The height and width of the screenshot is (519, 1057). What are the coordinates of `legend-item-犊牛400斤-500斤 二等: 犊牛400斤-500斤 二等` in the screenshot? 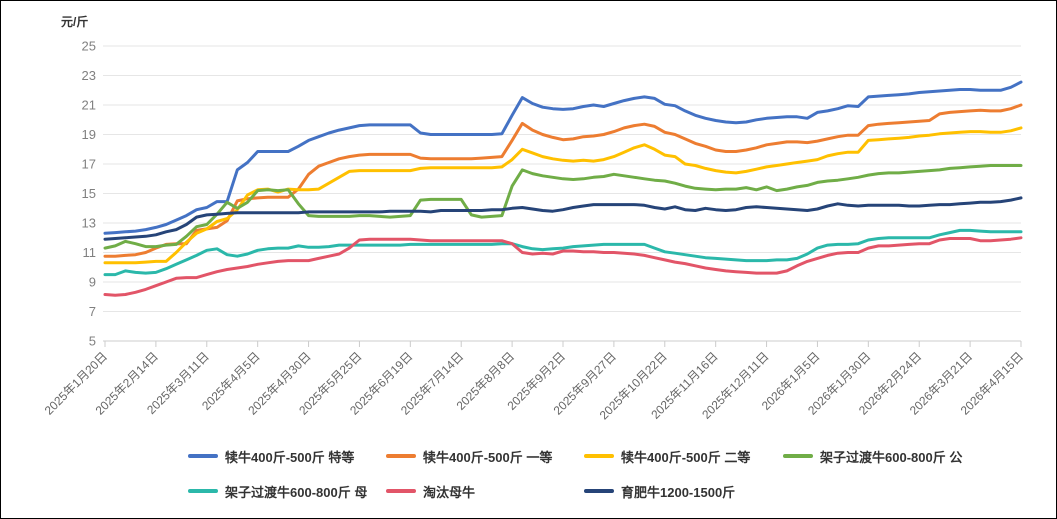 It's located at (667, 456).